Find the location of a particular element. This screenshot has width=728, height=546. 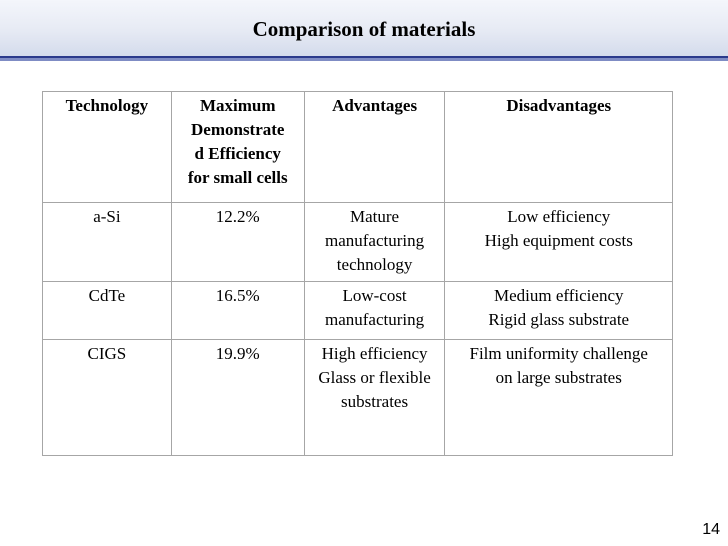

disadvantage-line: Rigid glass substrate is located at coordinates (559, 319).